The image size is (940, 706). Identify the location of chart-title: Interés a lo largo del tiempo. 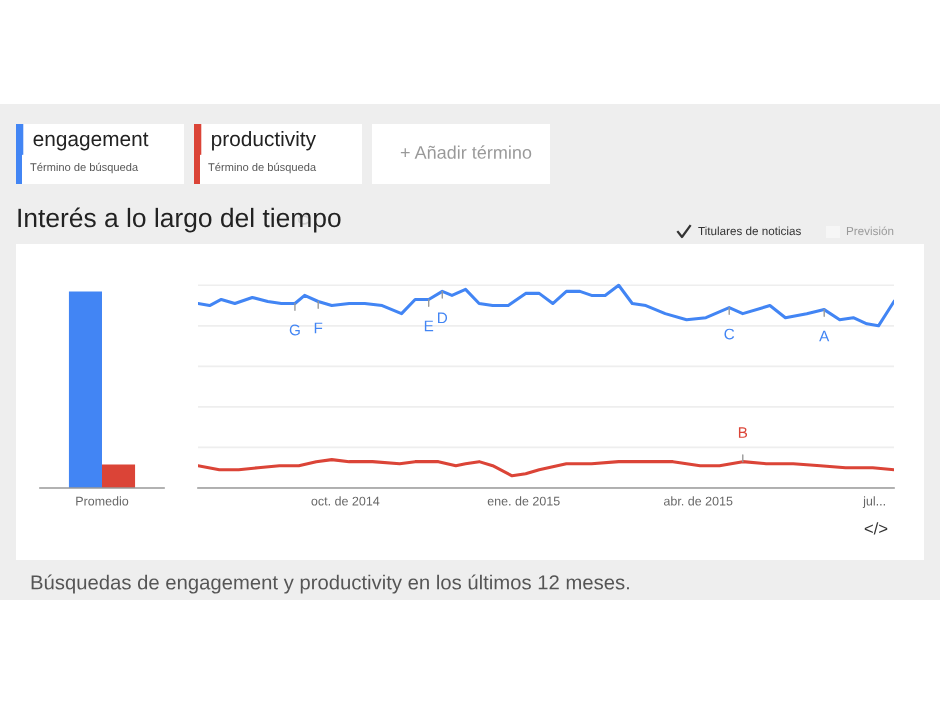
(179, 220).